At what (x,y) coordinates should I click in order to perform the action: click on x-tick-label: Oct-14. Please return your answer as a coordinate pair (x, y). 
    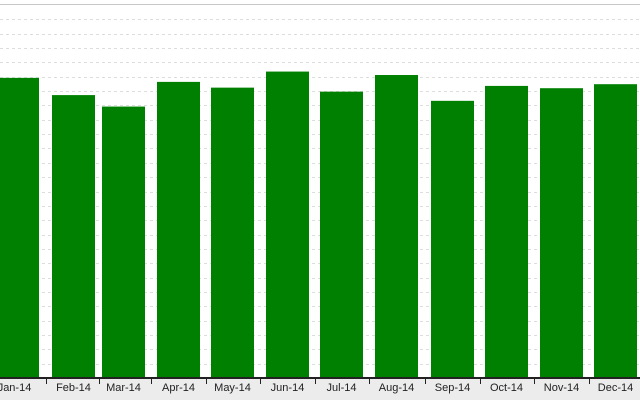
    Looking at the image, I should click on (506, 388).